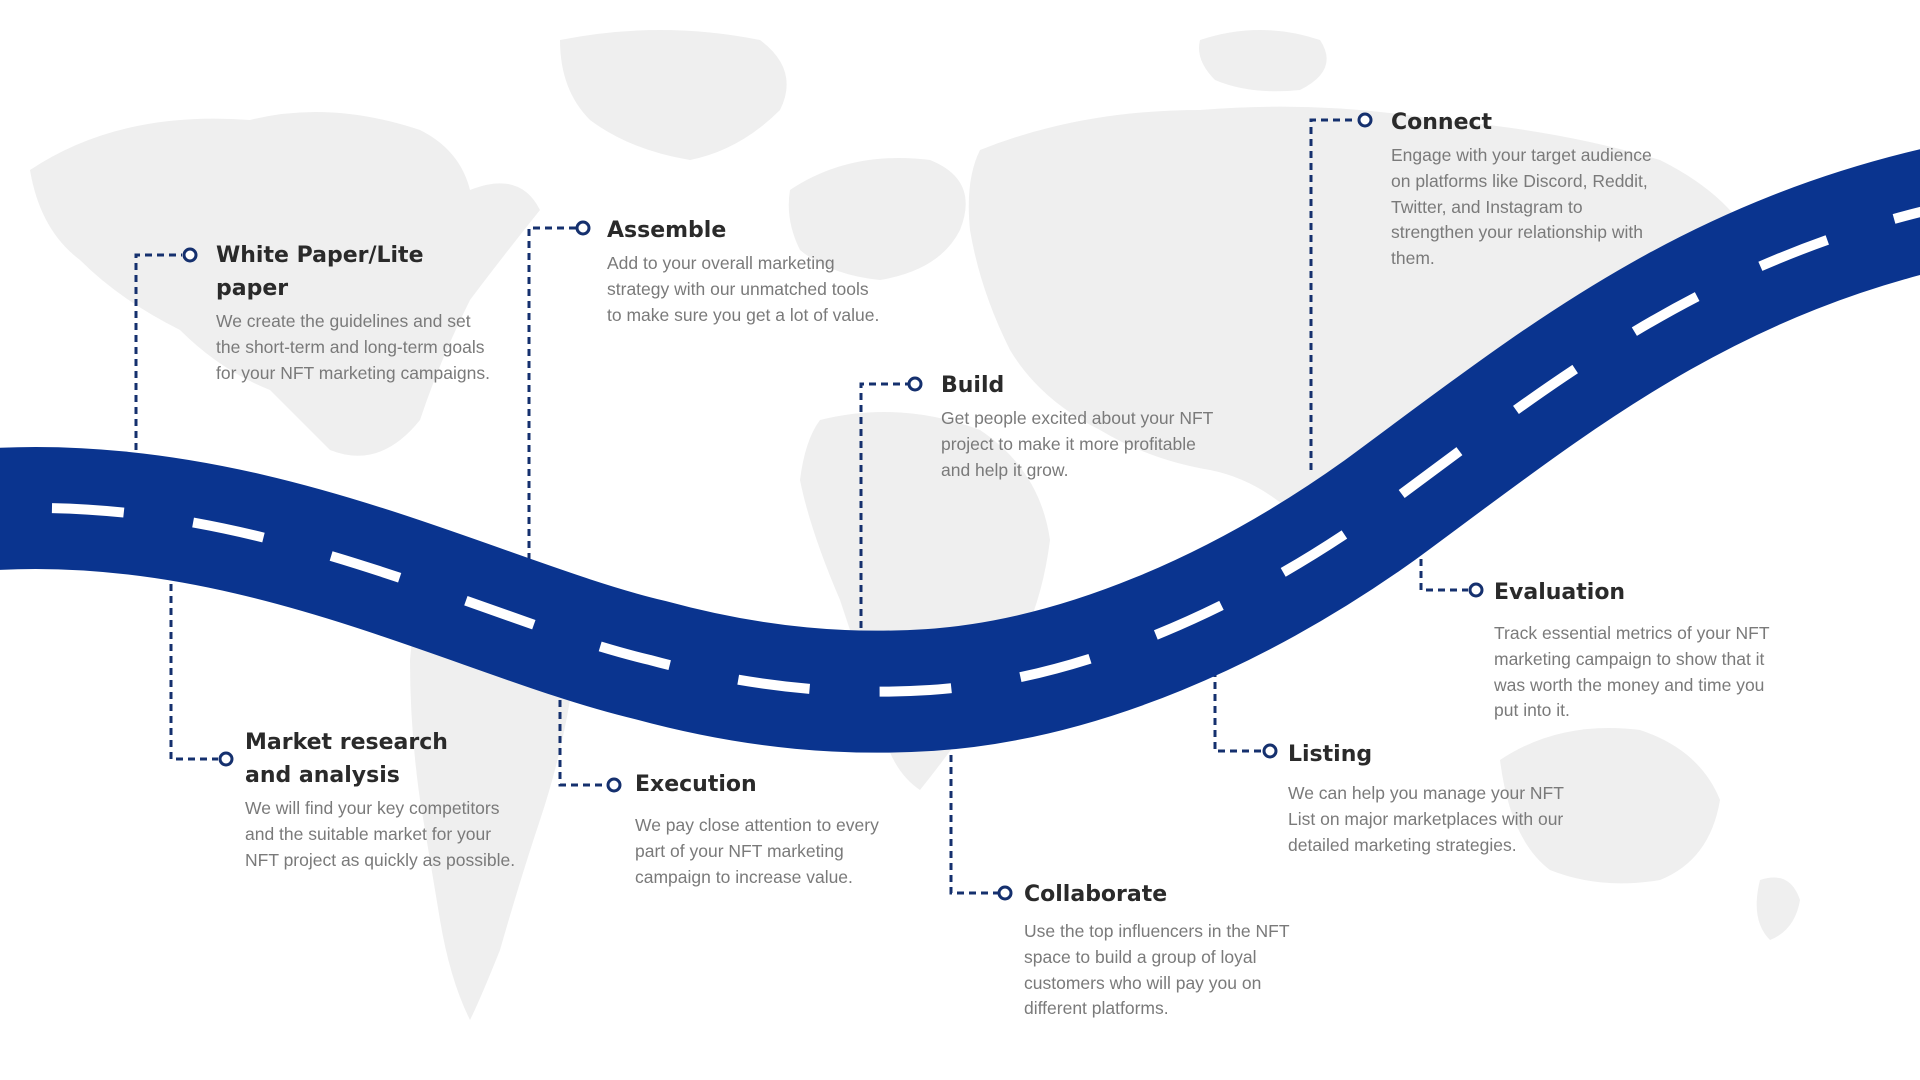 The image size is (1920, 1080). What do you see at coordinates (1521, 122) in the screenshot?
I see `step-title: Connect` at bounding box center [1521, 122].